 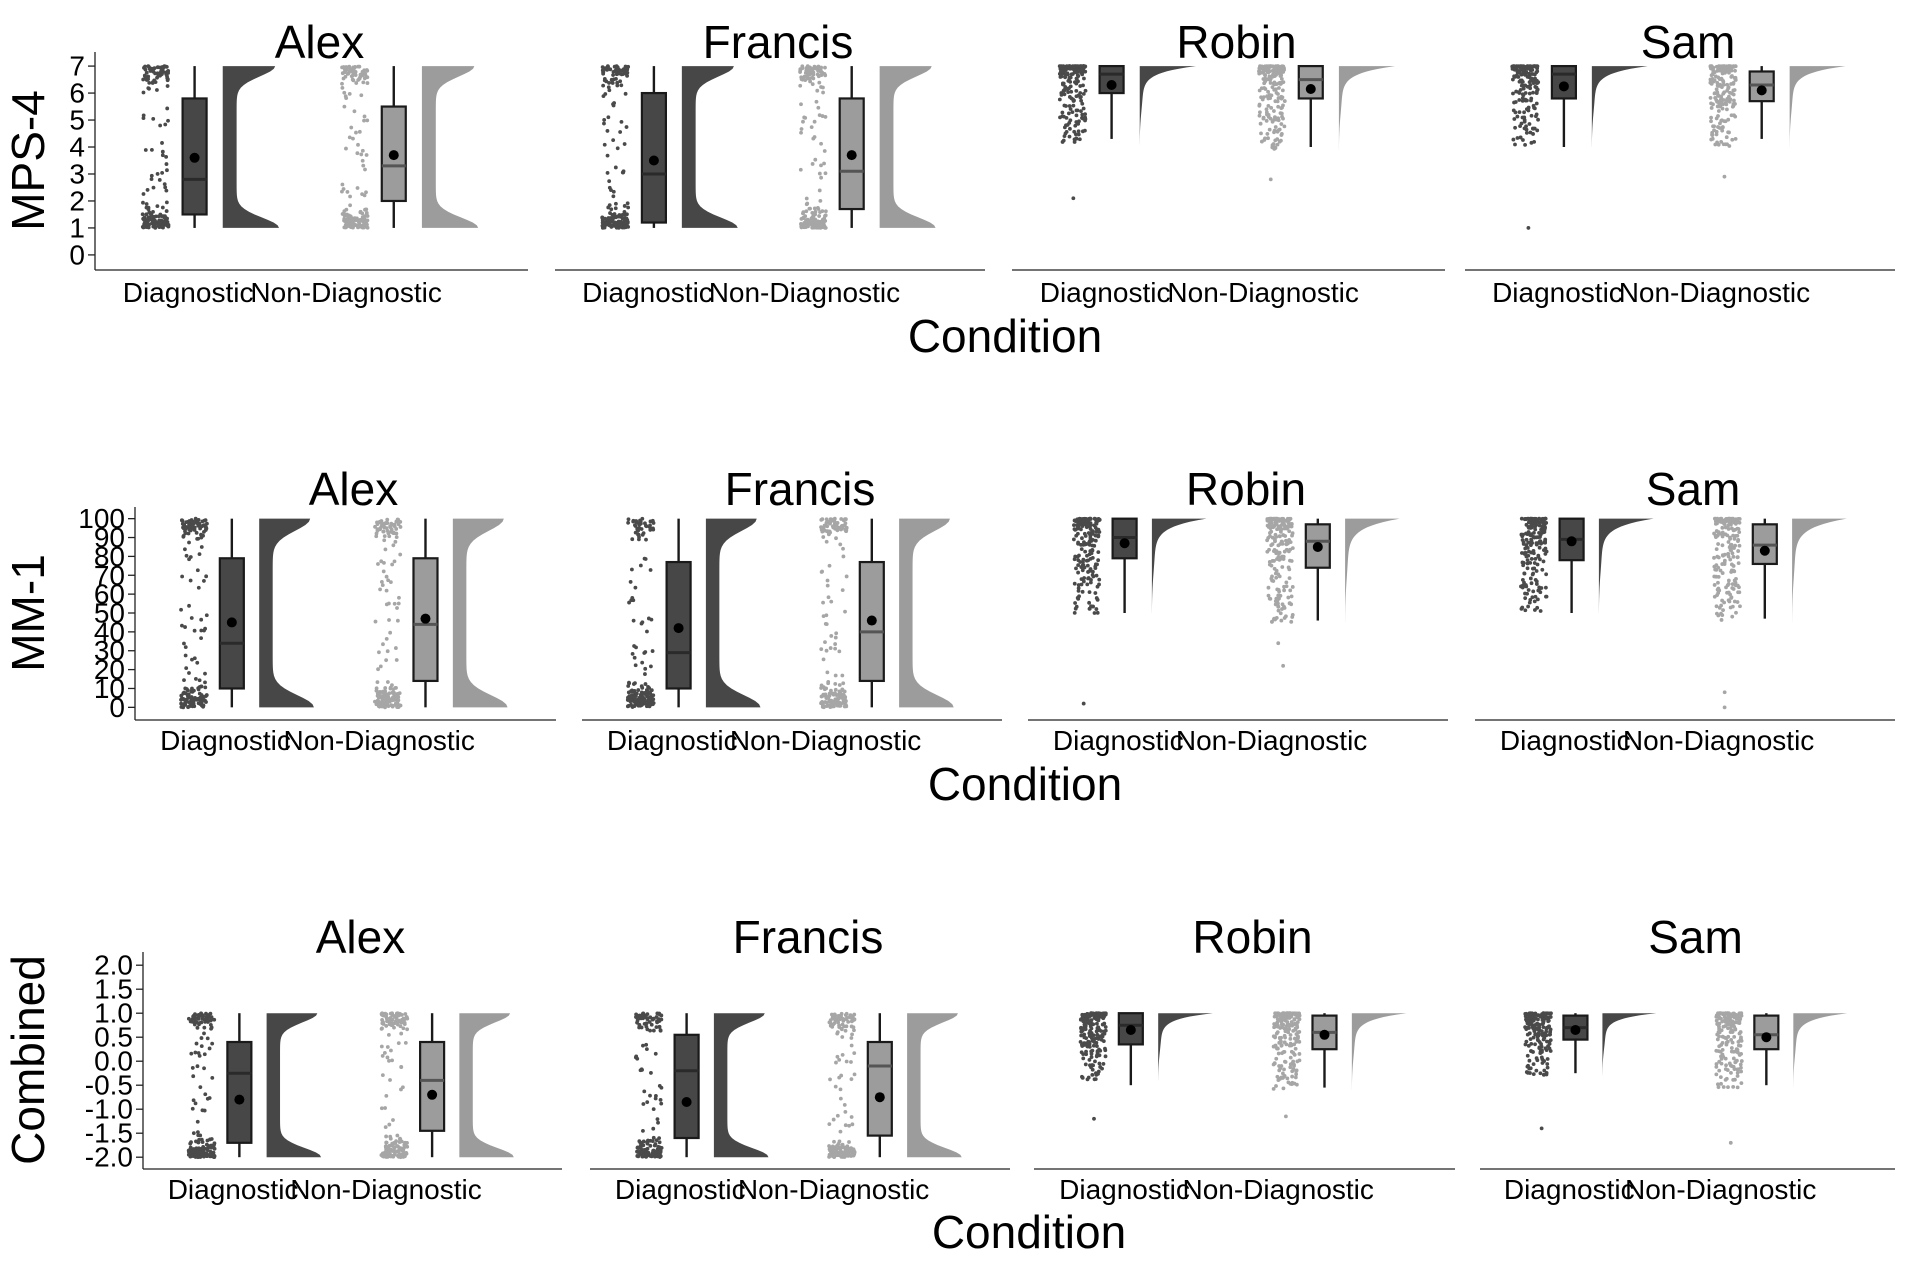 What do you see at coordinates (395, 636) in the screenshot?
I see `group-non-diagnostic: Non-Diagnostic` at bounding box center [395, 636].